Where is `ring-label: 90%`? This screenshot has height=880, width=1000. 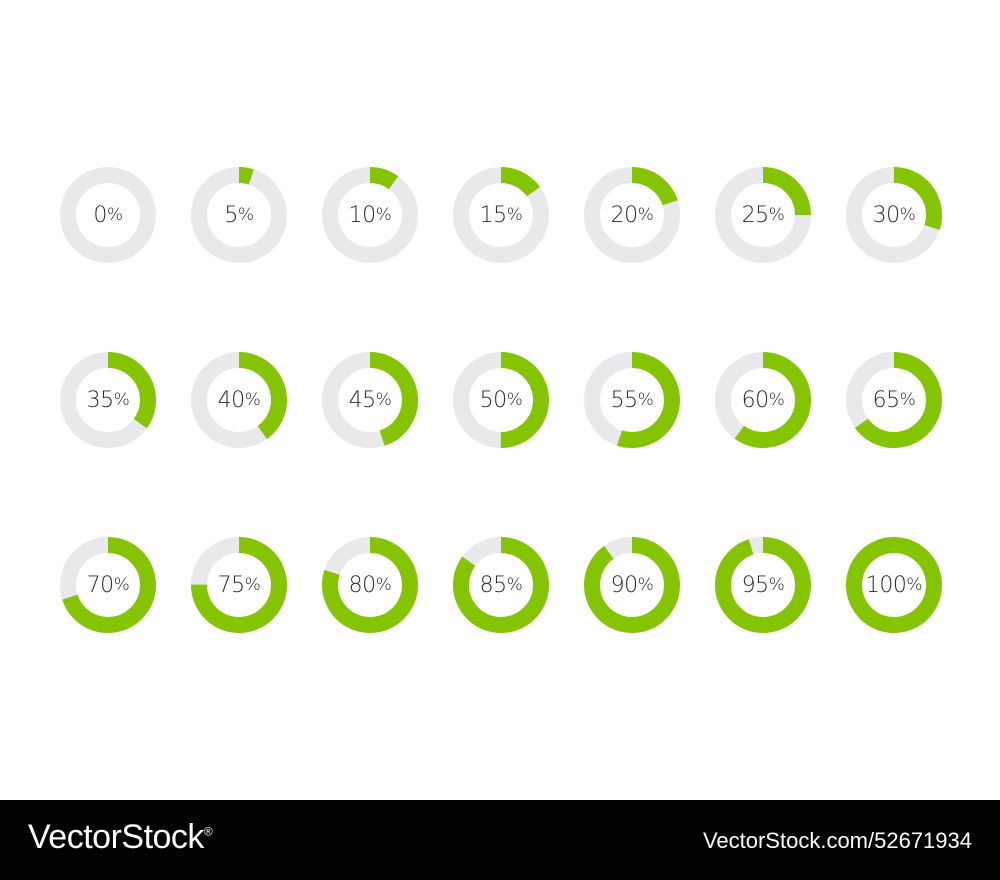
ring-label: 90% is located at coordinates (632, 585).